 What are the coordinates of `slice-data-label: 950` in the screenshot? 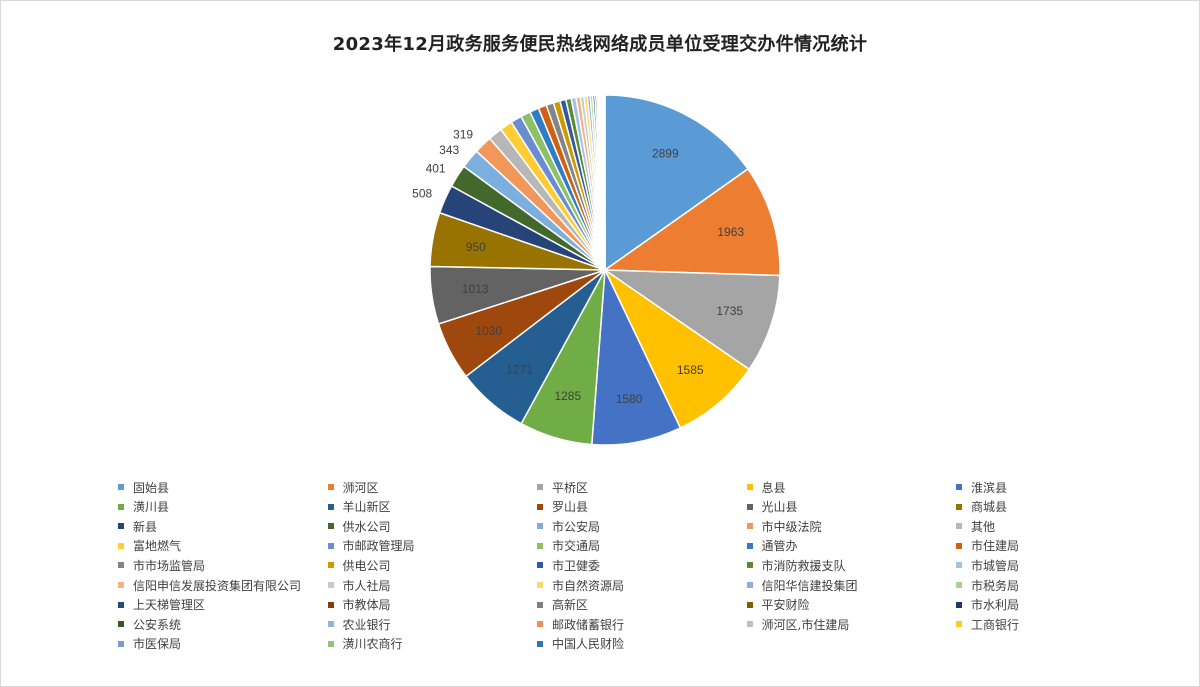 It's located at (476, 247).